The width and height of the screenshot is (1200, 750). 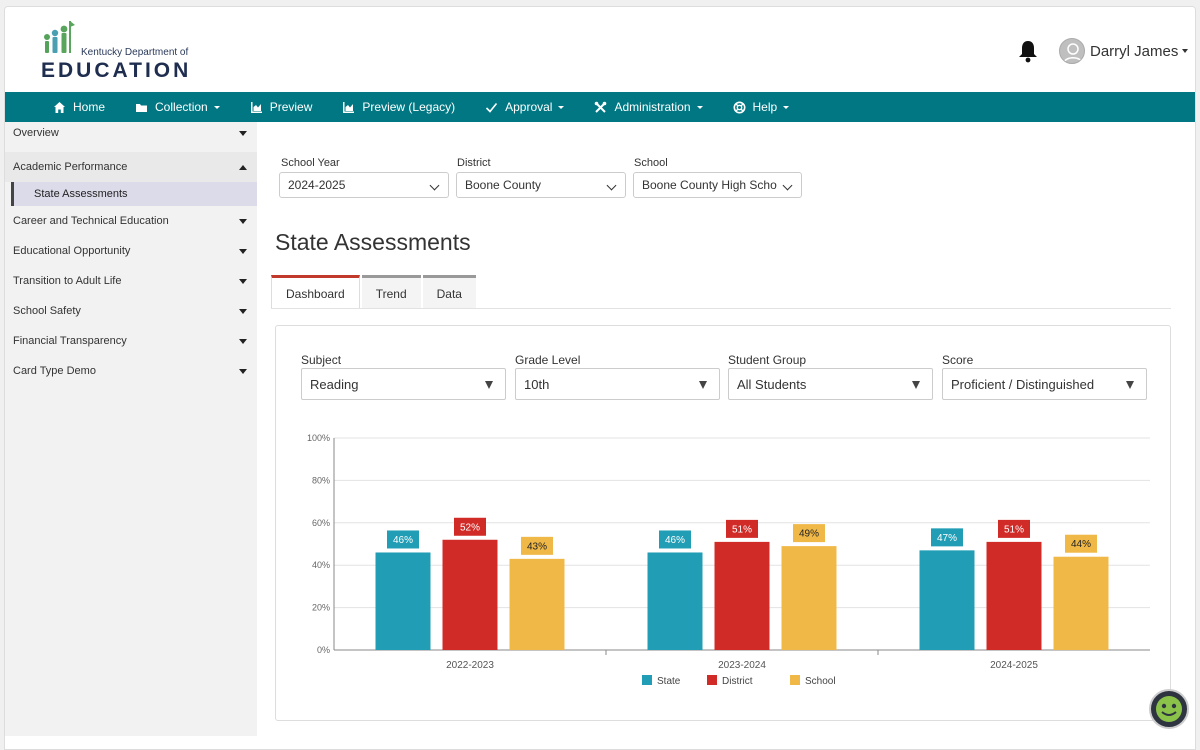 What do you see at coordinates (126, 51) in the screenshot?
I see `kde-logo: Kentucky Department of EDUCATION` at bounding box center [126, 51].